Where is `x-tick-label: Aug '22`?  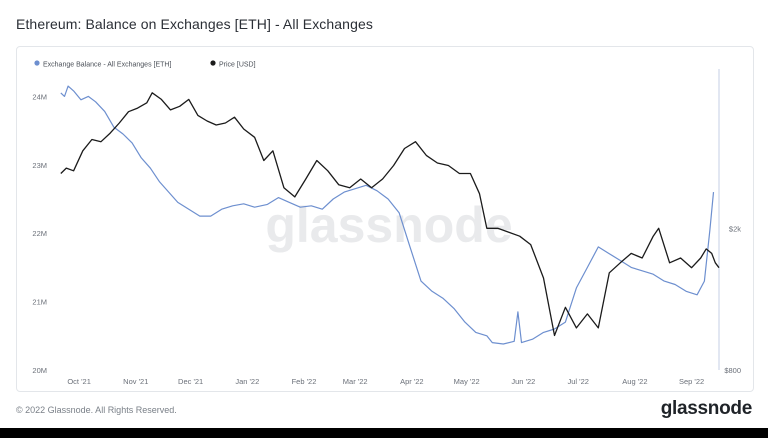
x-tick-label: Aug '22 is located at coordinates (634, 381).